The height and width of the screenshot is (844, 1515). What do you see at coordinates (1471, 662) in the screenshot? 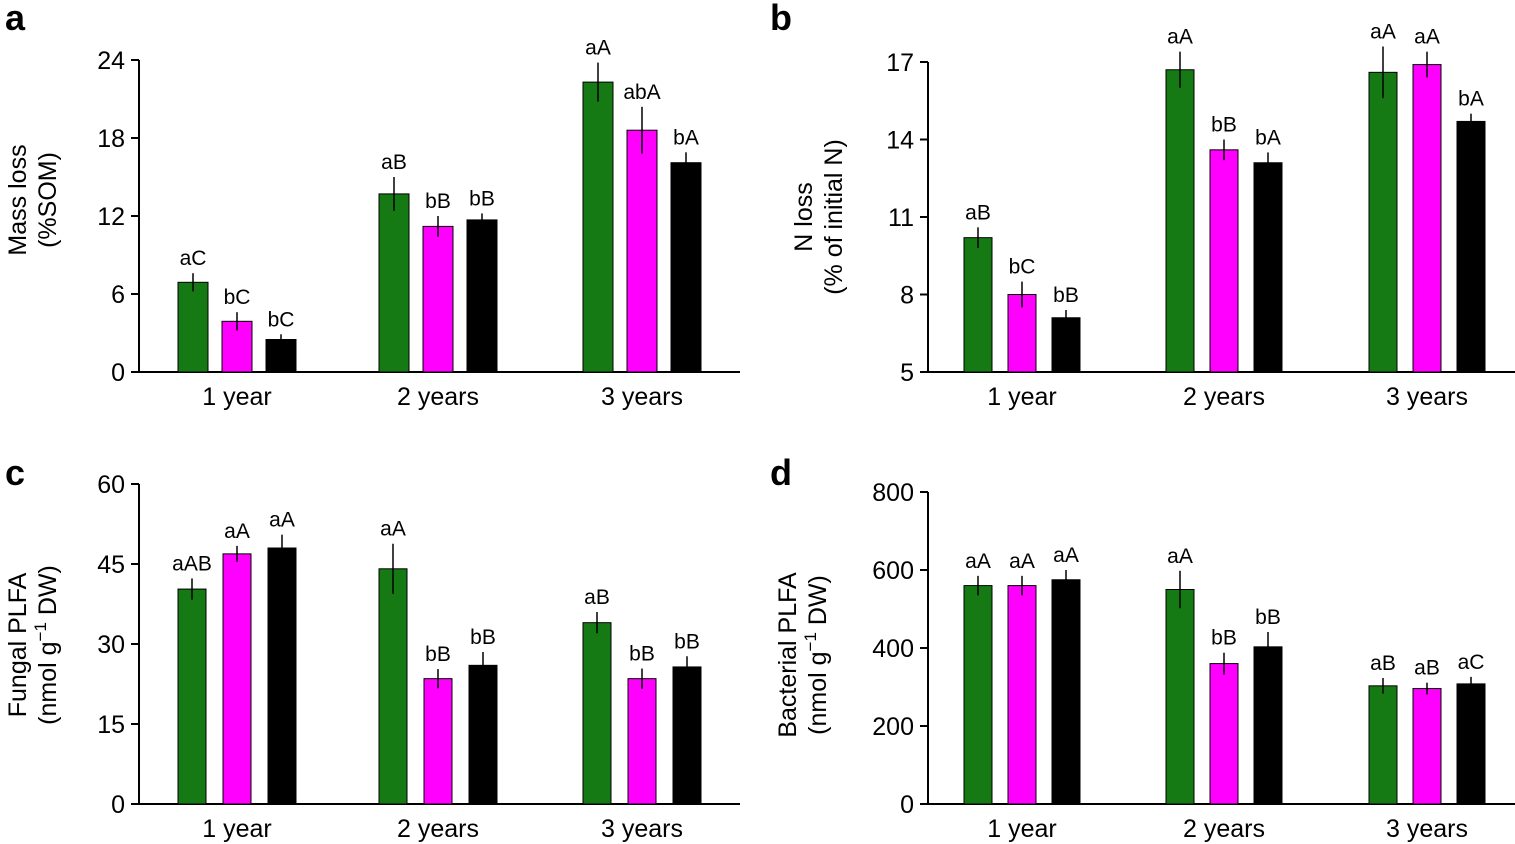
I see `data-label-d-black-2: aC` at bounding box center [1471, 662].